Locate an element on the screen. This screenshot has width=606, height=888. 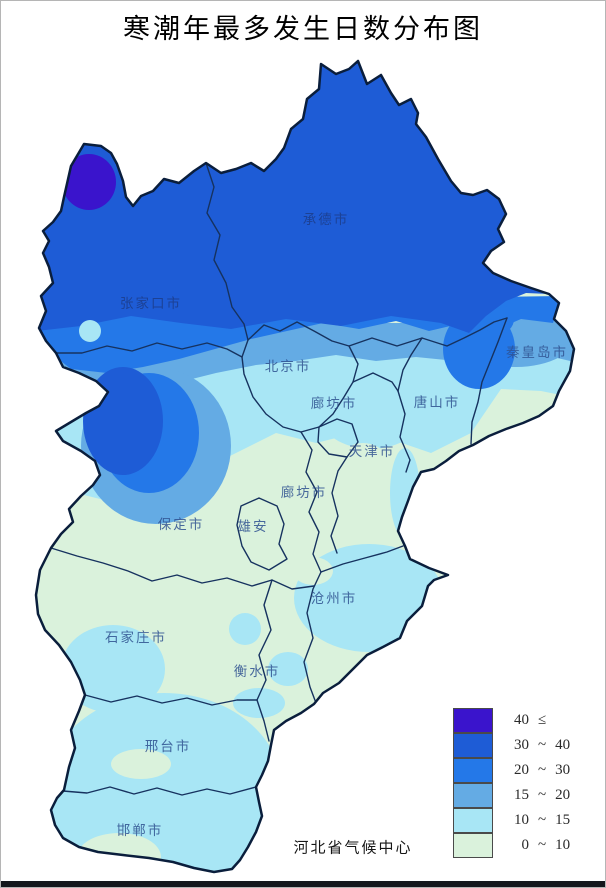
region-label-tangshan: 唐山市 is located at coordinates (437, 402).